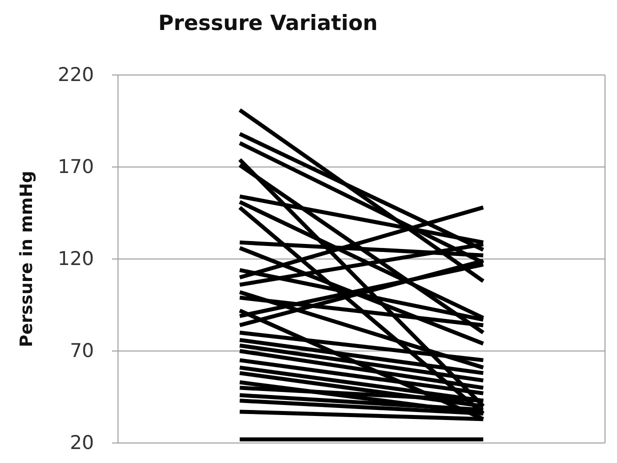  Describe the element at coordinates (76, 167) in the screenshot. I see `y-tick-label: 170` at that location.